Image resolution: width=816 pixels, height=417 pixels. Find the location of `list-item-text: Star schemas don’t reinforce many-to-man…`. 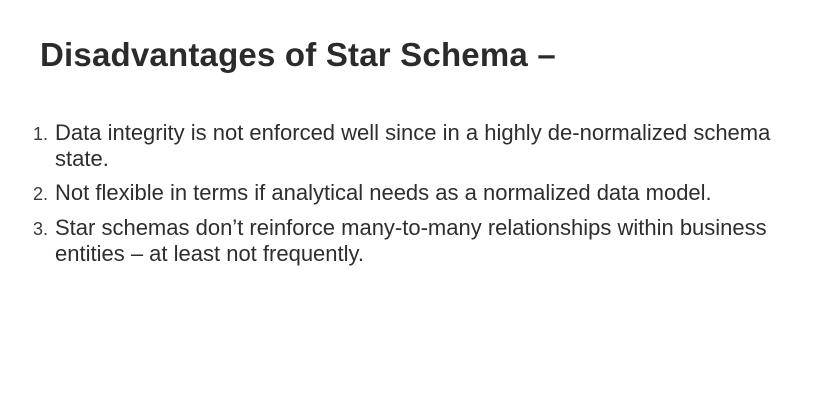

list-item-text: Star schemas don’t reinforce many-to-man… is located at coordinates (411, 240).